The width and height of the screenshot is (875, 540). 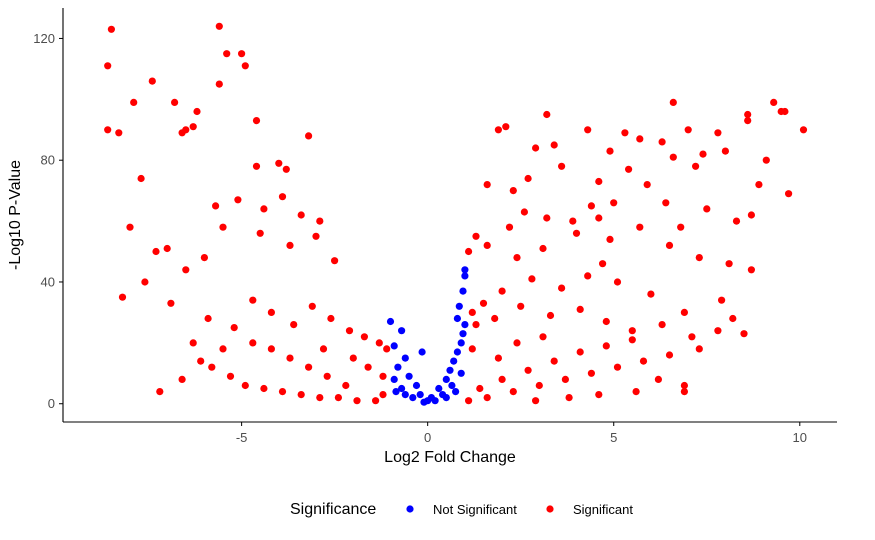 I want to click on y-tick-label: 80, so click(x=48, y=160).